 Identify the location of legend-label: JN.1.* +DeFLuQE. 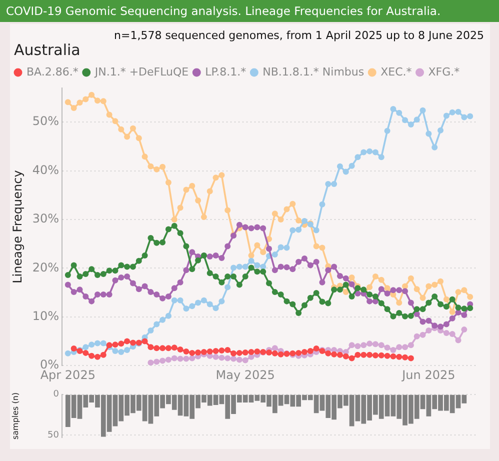
(141, 71).